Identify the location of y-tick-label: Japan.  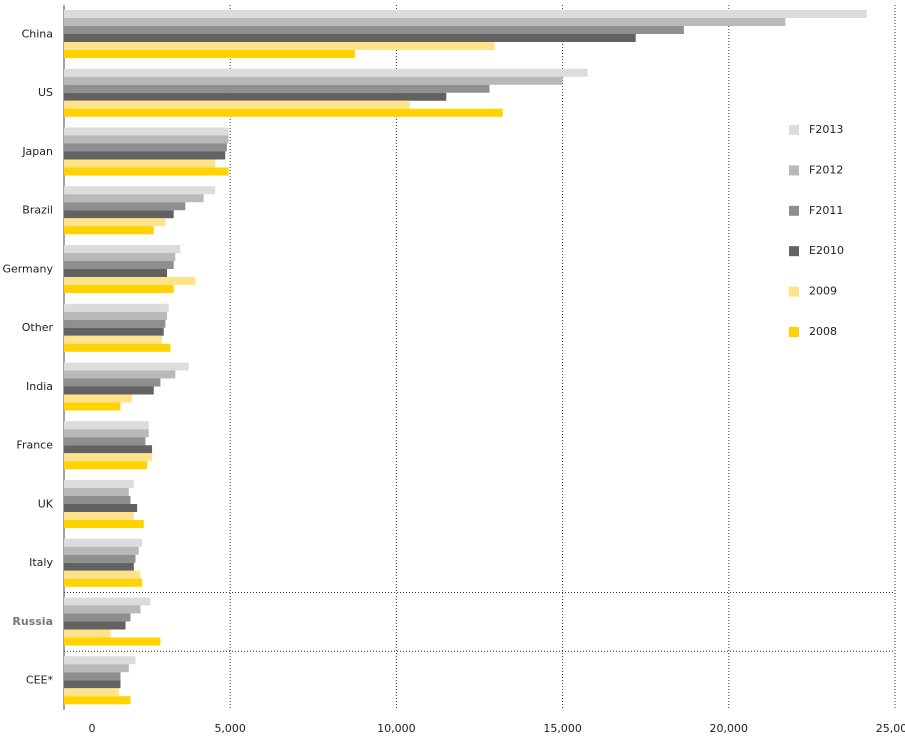
(37, 151).